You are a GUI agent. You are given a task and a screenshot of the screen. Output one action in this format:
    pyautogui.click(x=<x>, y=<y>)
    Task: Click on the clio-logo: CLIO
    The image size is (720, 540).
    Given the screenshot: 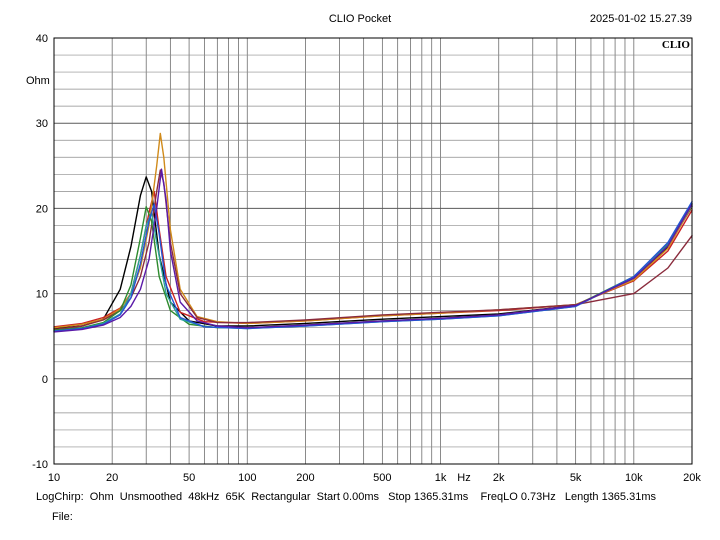 What is the action you would take?
    pyautogui.click(x=676, y=45)
    